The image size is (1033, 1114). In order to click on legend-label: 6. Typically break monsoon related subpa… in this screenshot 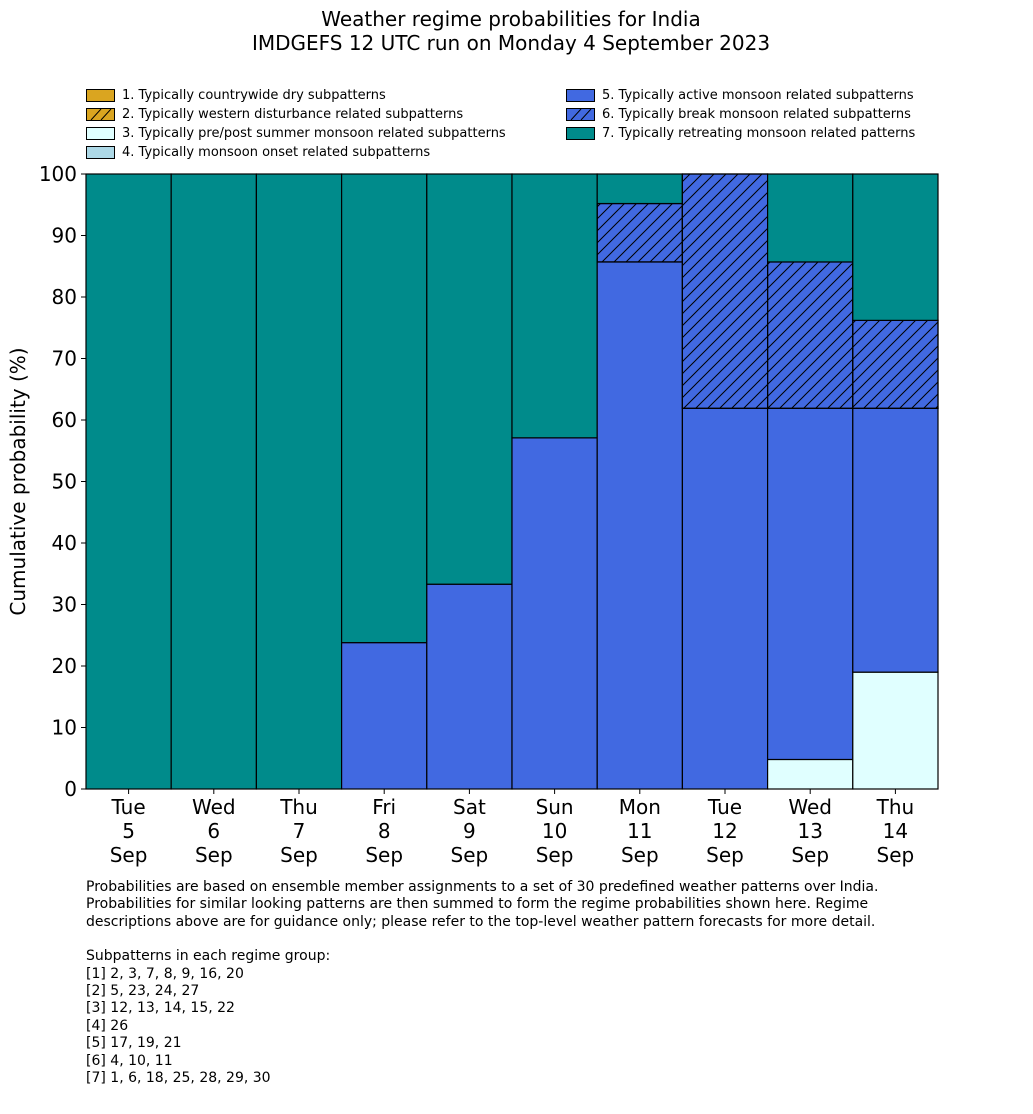, I will do `click(756, 114)`.